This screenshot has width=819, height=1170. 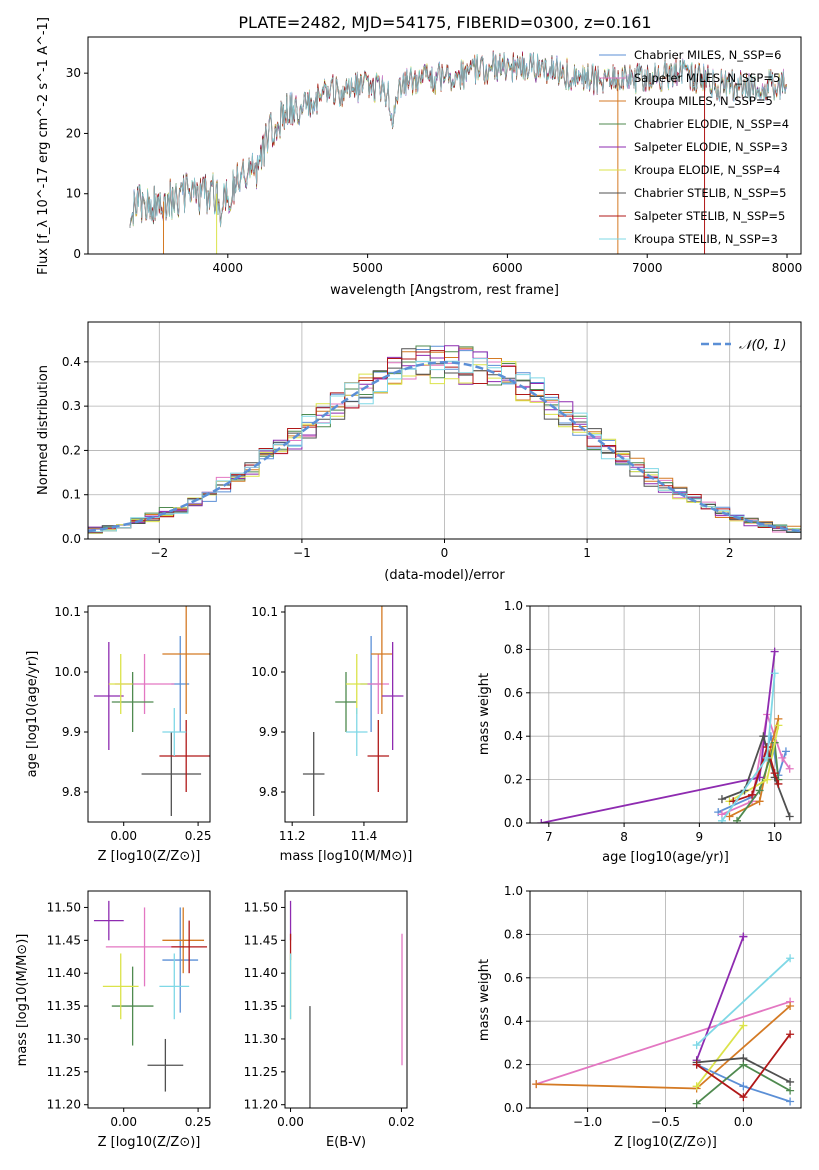 I want to click on y-tick-label: 0.6, so click(x=513, y=693).